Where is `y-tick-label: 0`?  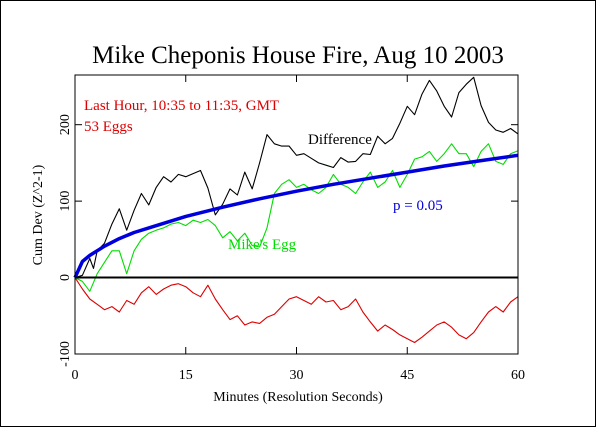
y-tick-label: 0 is located at coordinates (65, 277).